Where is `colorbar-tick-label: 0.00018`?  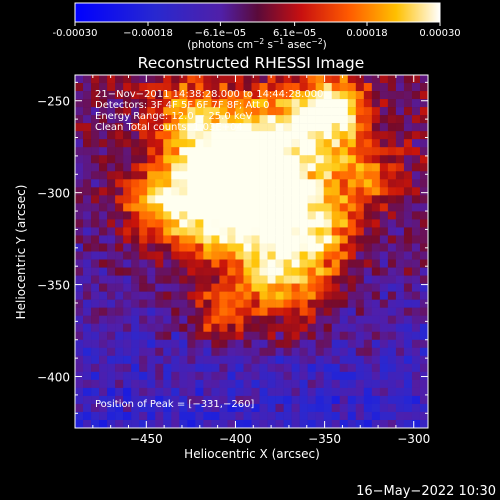
colorbar-tick-label: 0.00018 is located at coordinates (366, 33).